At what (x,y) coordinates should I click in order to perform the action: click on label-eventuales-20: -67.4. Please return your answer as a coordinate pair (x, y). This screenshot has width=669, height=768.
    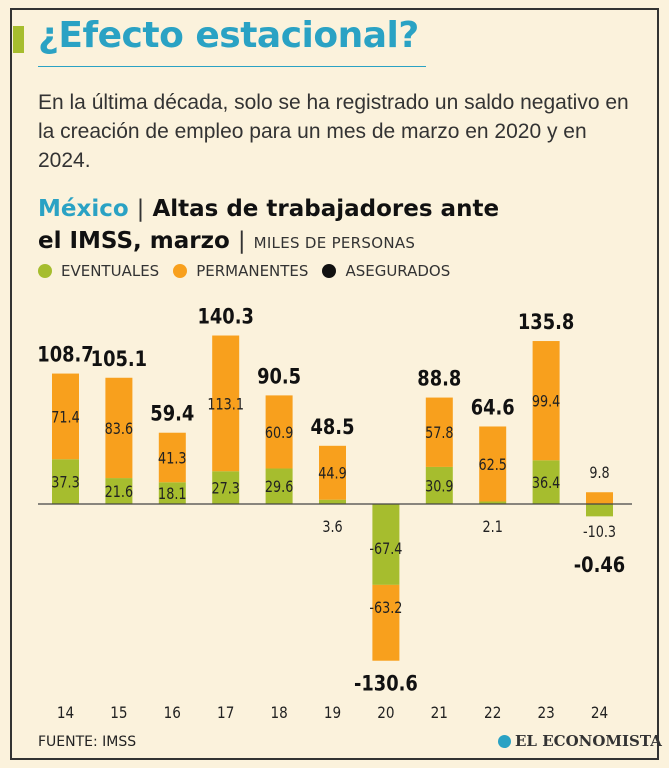
    Looking at the image, I should click on (385, 550).